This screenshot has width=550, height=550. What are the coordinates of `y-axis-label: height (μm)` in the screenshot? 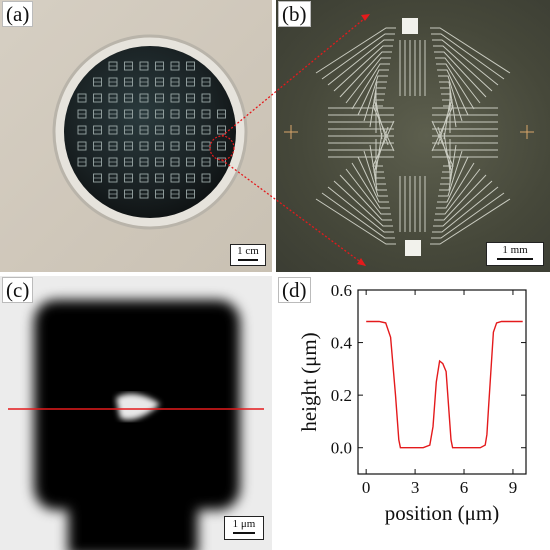 It's located at (309, 381).